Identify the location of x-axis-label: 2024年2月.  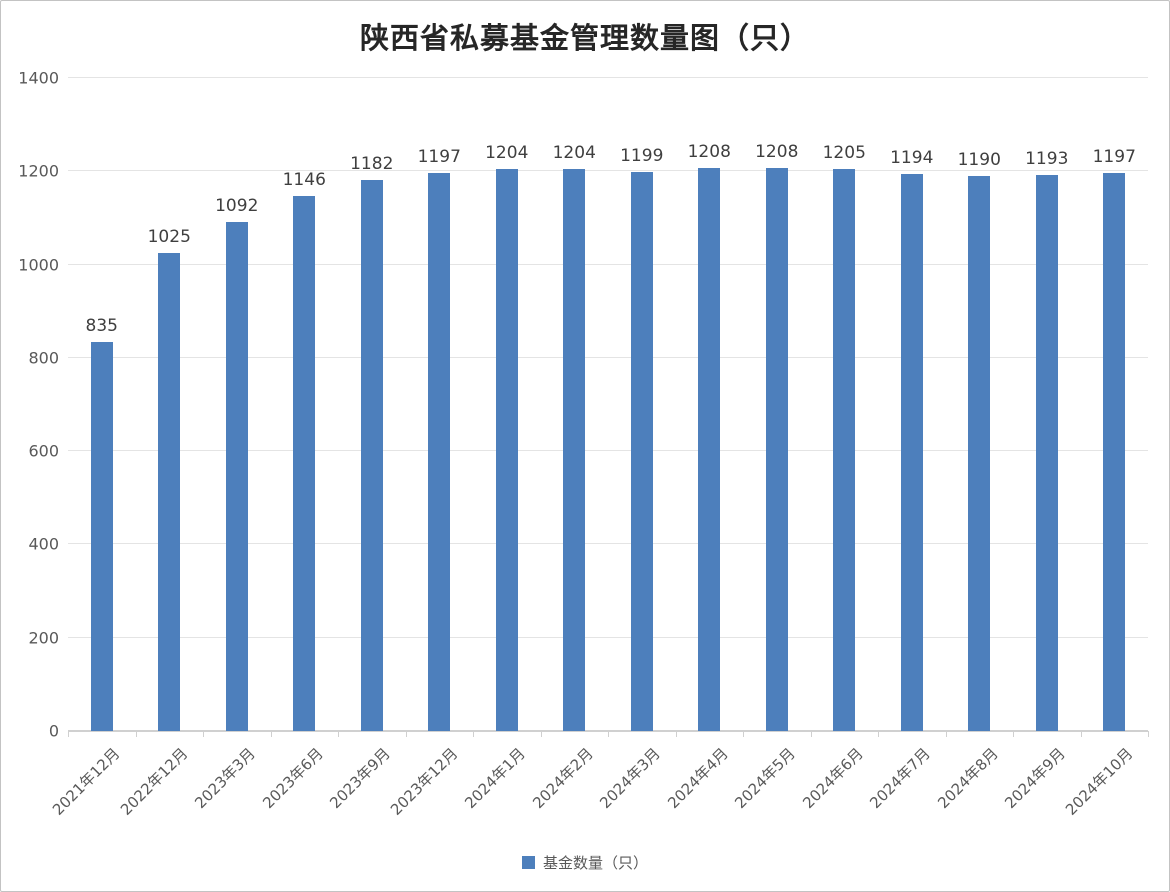
(562, 778).